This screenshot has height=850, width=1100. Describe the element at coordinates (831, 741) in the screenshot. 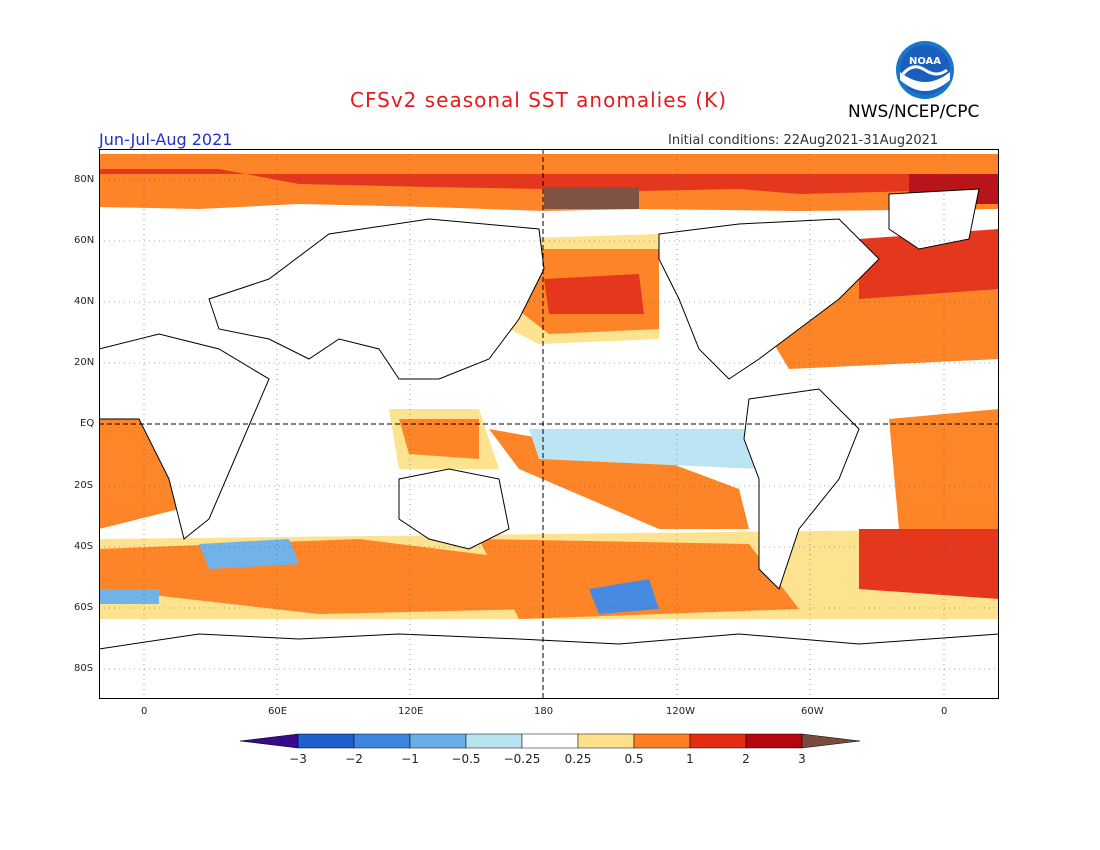

I see `colorbar-max-arrow` at that location.